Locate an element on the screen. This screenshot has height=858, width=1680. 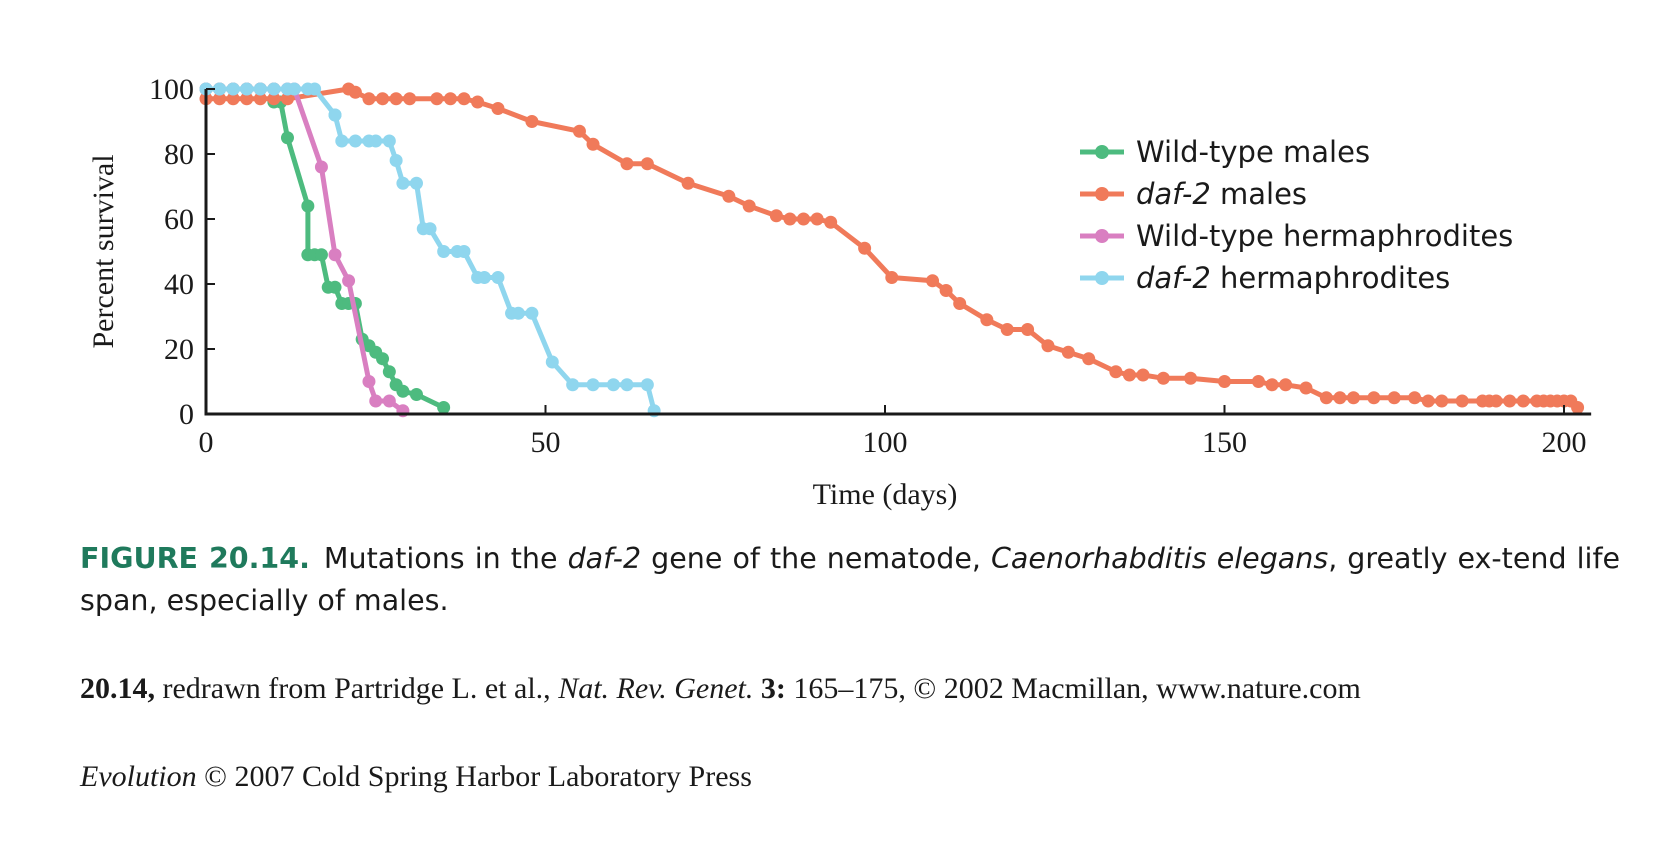
legend-label: daf-2 hermaphrodites is located at coordinates (1293, 278).